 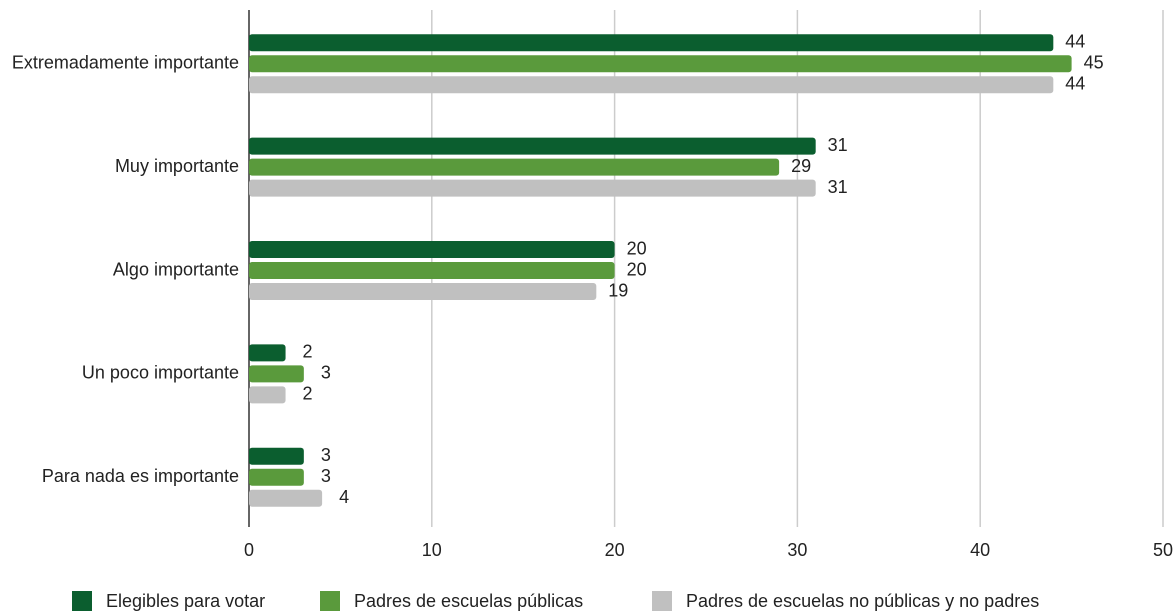 What do you see at coordinates (249, 550) in the screenshot?
I see `x-tick-label: 0` at bounding box center [249, 550].